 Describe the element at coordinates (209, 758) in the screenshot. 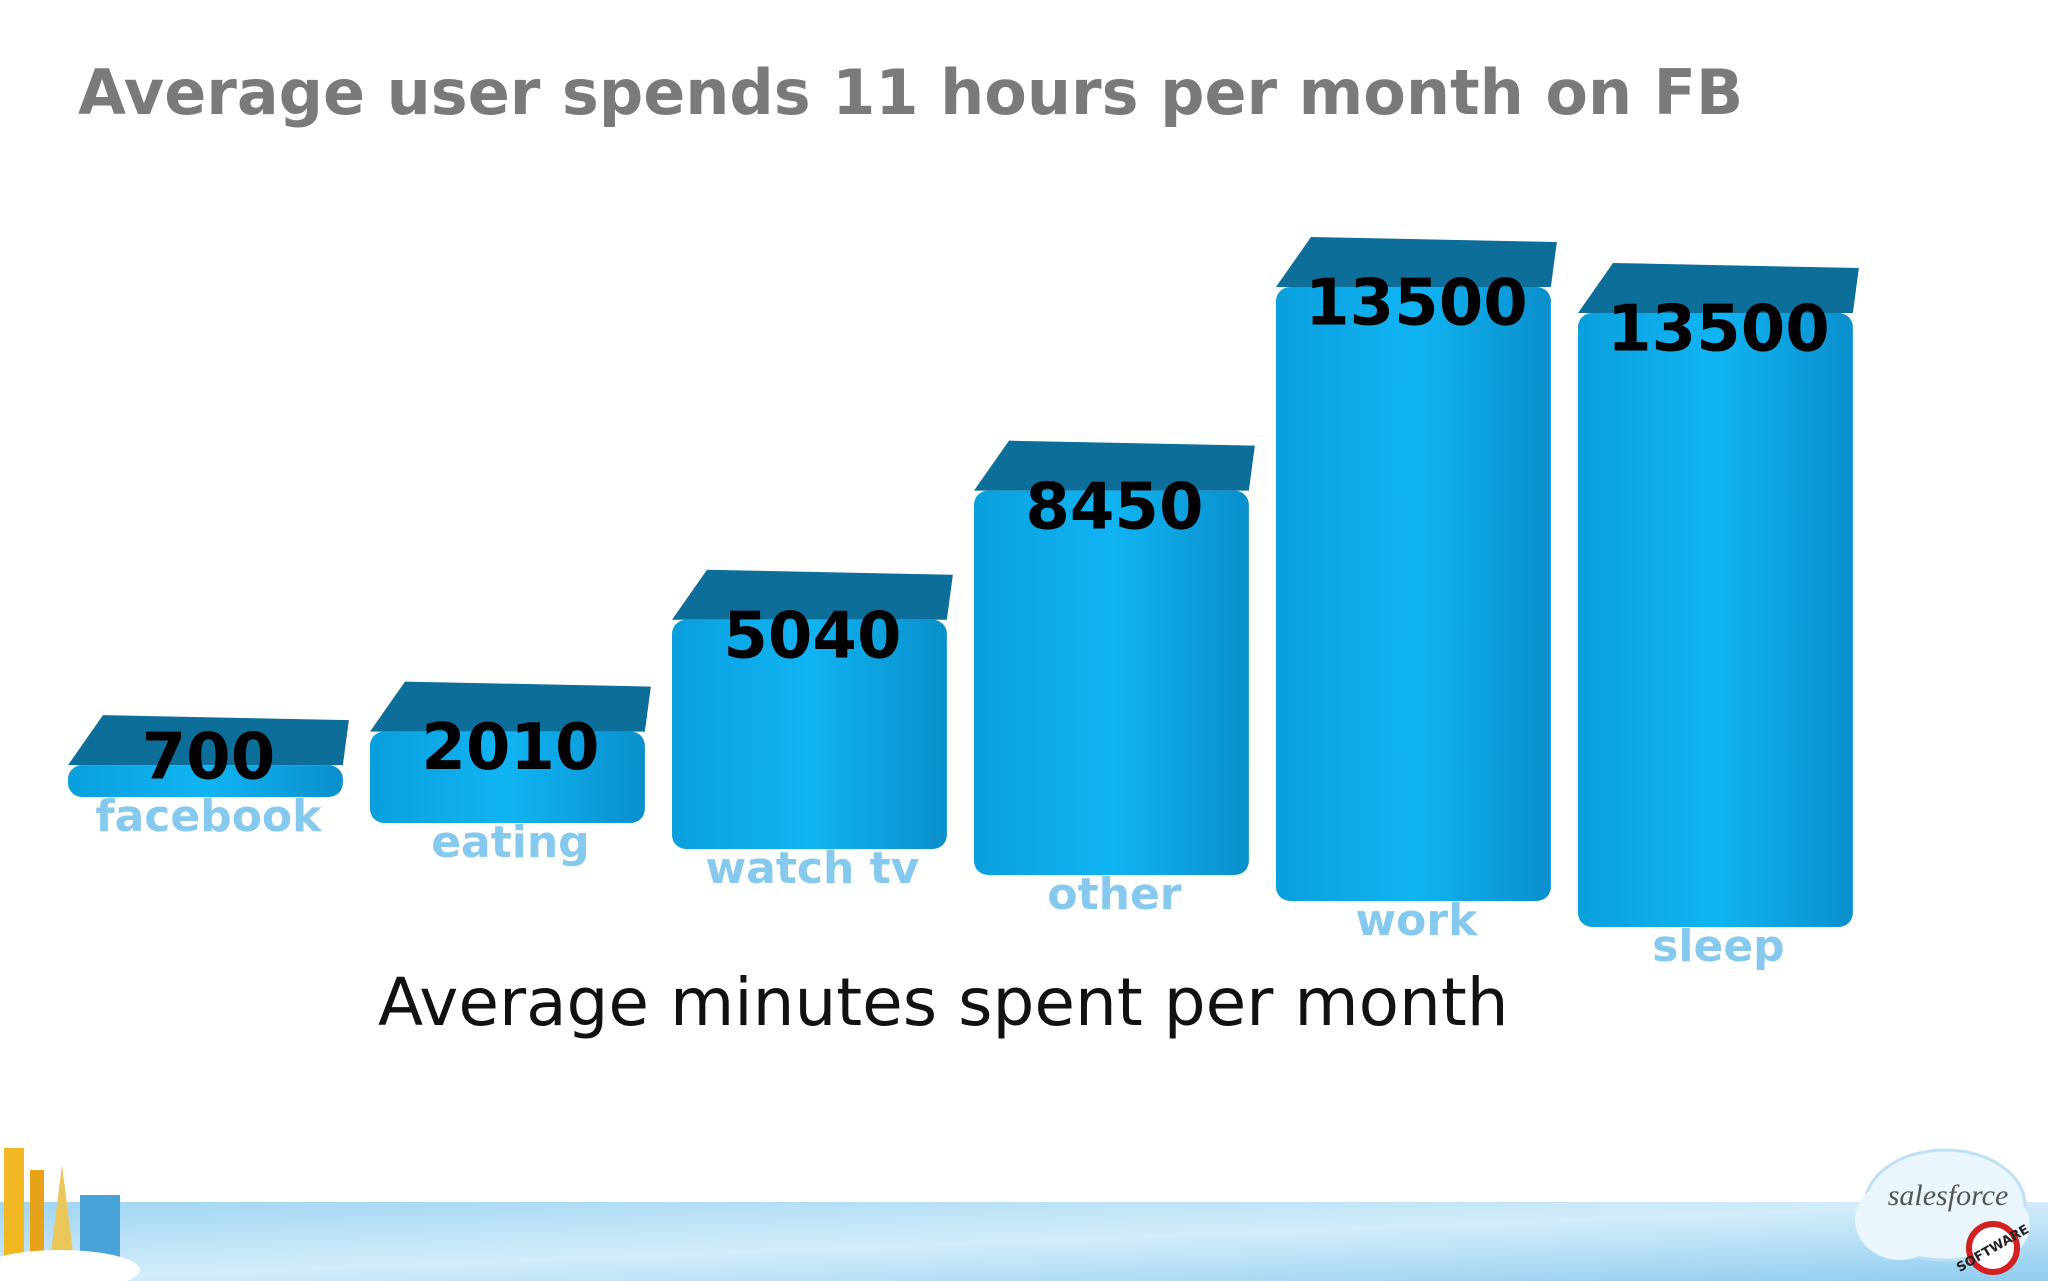

I see `value-label: 700` at that location.